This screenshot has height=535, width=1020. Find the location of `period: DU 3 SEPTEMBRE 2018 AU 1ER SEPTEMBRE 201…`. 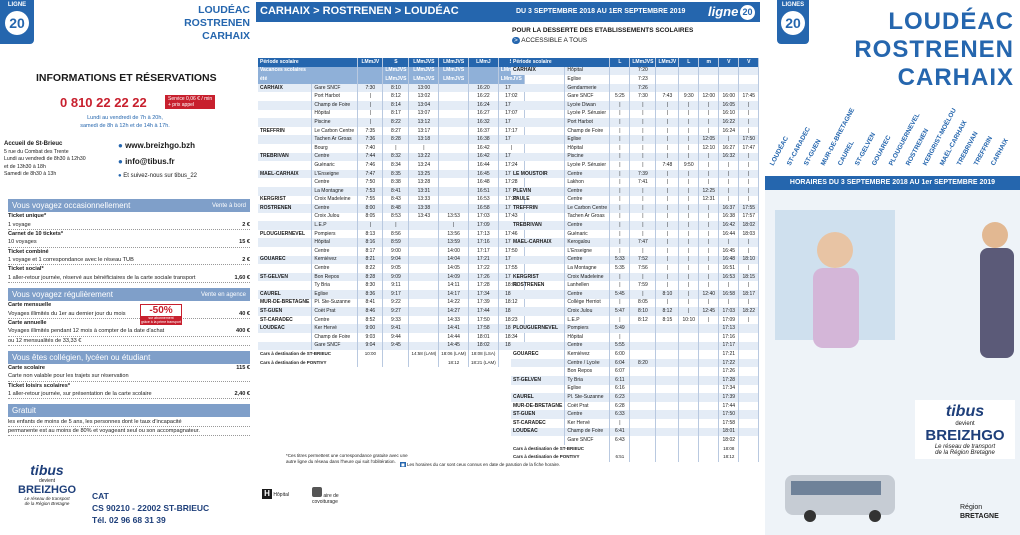

period: DU 3 SEPTEMBRE 2018 AU 1ER SEPTEMBRE 201… is located at coordinates (601, 11).